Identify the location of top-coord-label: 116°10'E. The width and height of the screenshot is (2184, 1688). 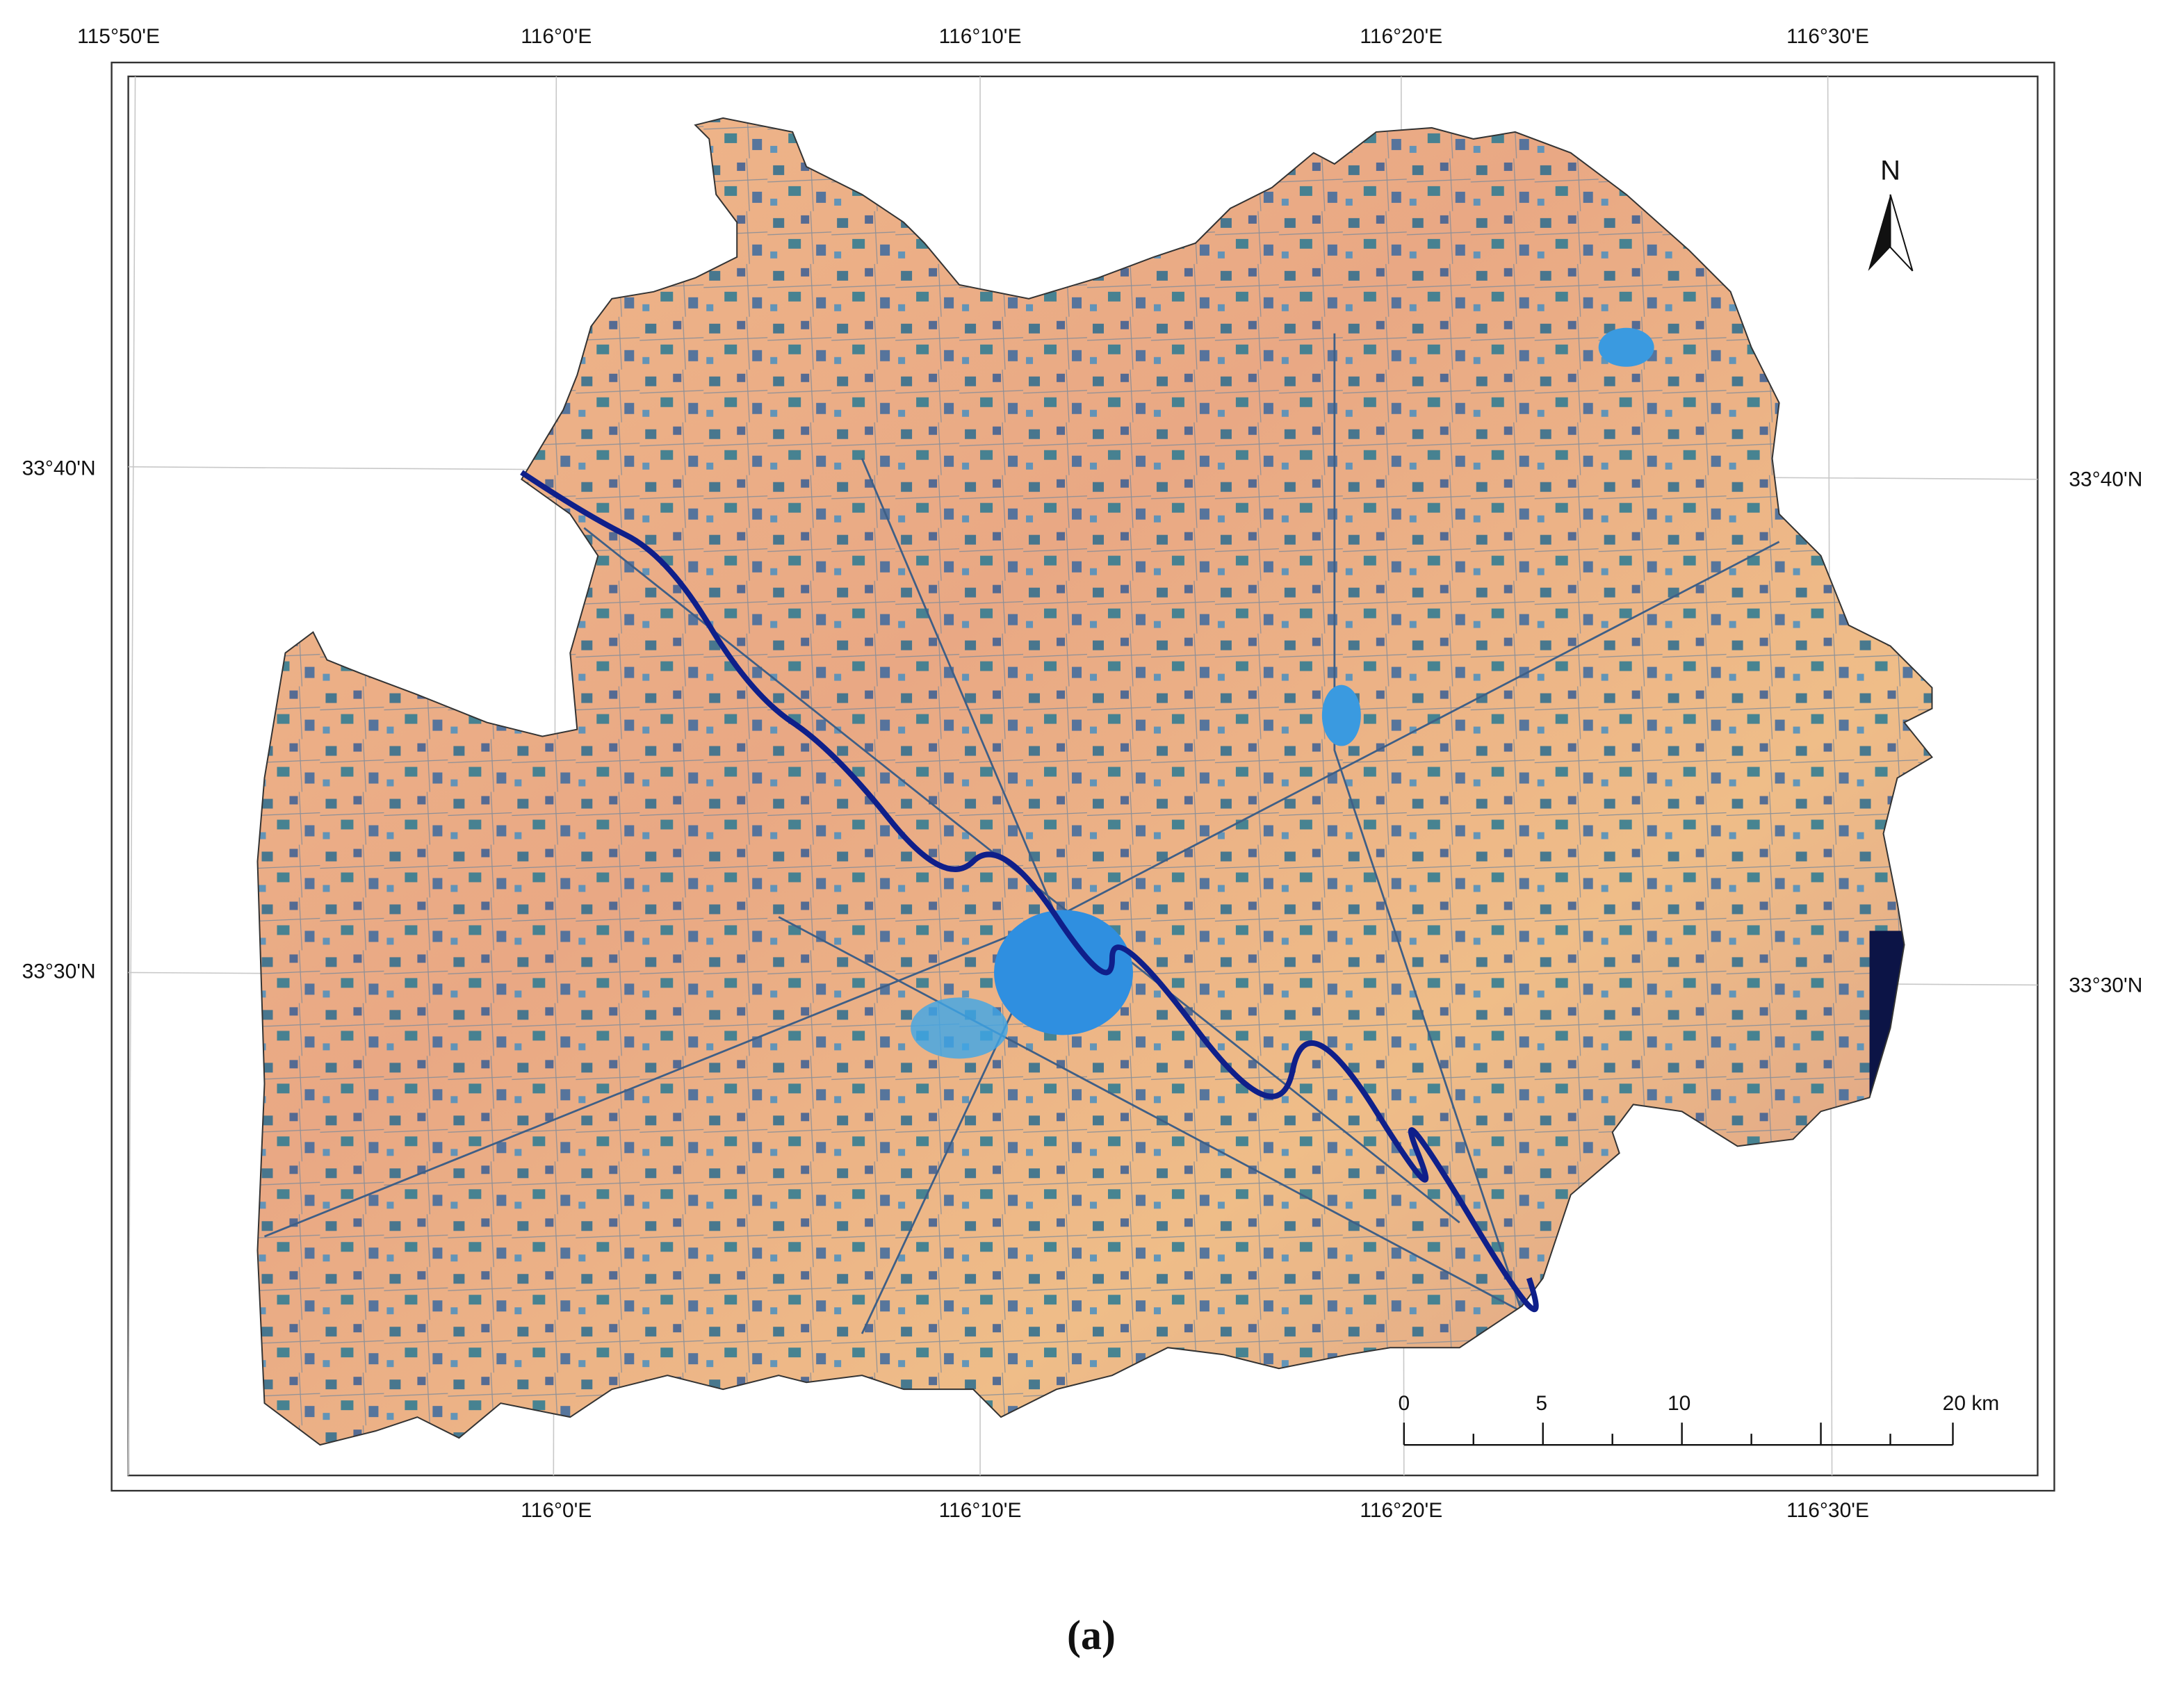
(980, 36).